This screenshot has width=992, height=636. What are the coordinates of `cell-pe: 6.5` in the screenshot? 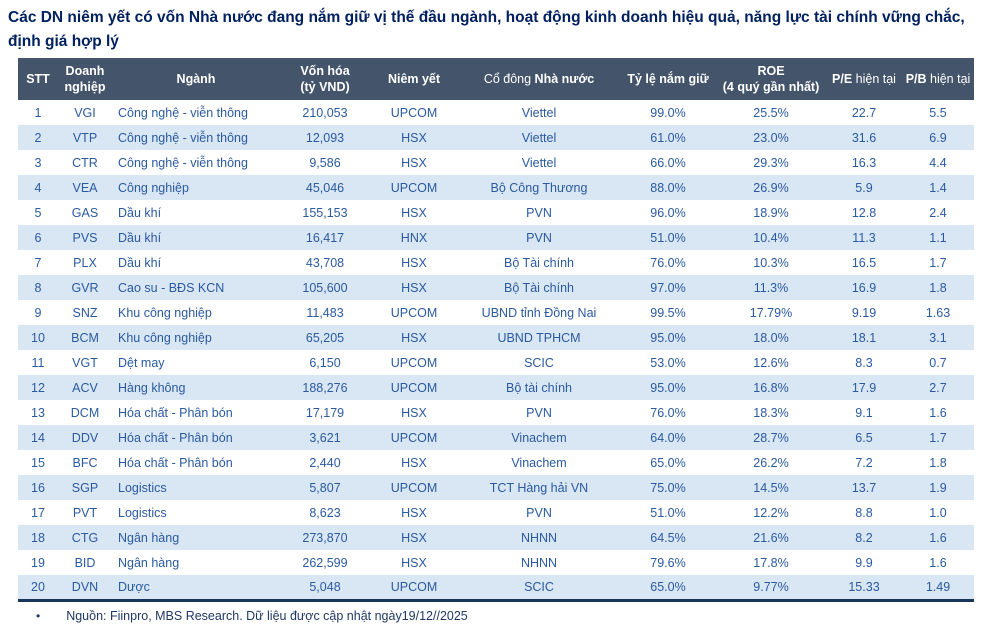 It's located at (864, 437).